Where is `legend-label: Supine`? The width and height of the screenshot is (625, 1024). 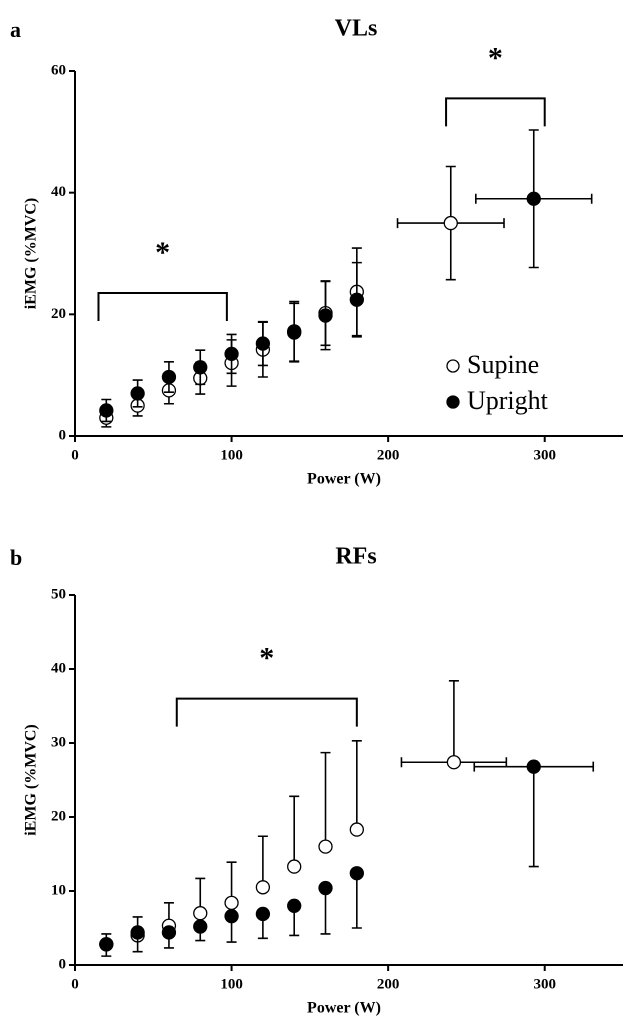
legend-label: Supine is located at coordinates (503, 364).